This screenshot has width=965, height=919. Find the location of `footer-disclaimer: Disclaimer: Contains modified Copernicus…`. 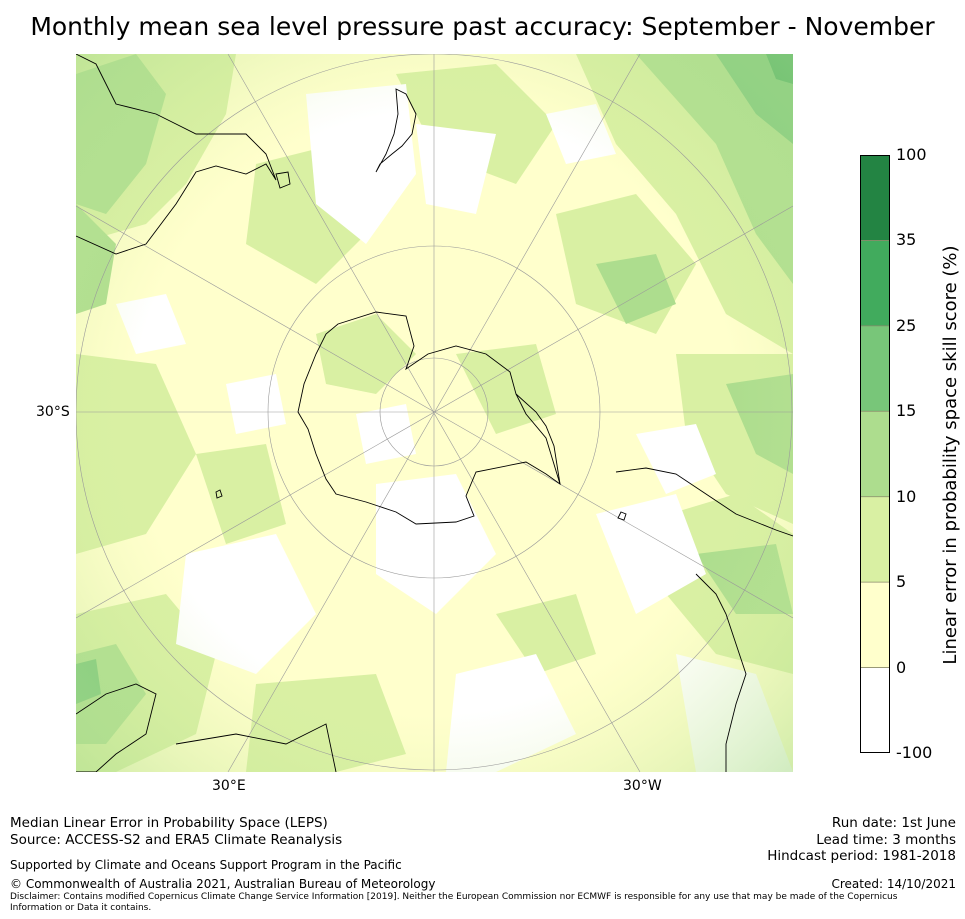

footer-disclaimer: Disclaimer: Contains modified Copernicus… is located at coordinates (454, 902).